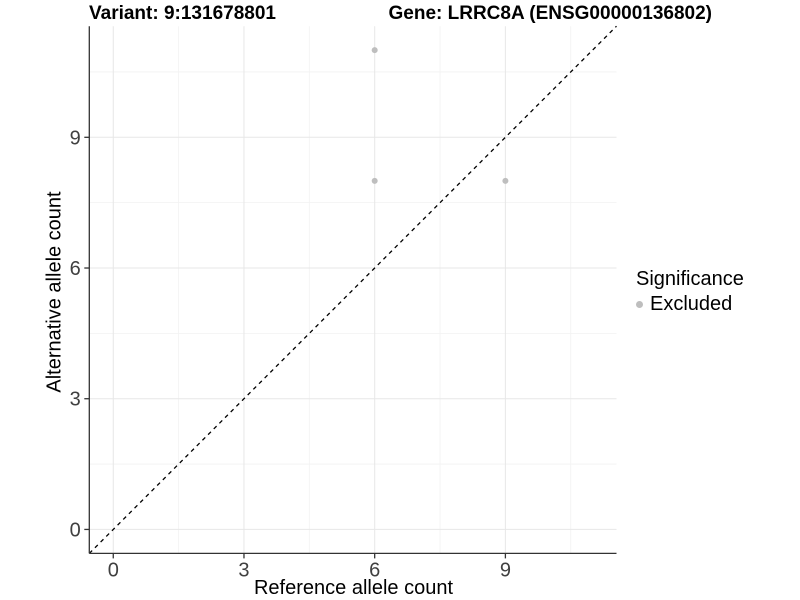 Image resolution: width=800 pixels, height=600 pixels. What do you see at coordinates (550, 13) in the screenshot?
I see `gene-title: Gene: LRRC8A (ENSG00000136802)` at bounding box center [550, 13].